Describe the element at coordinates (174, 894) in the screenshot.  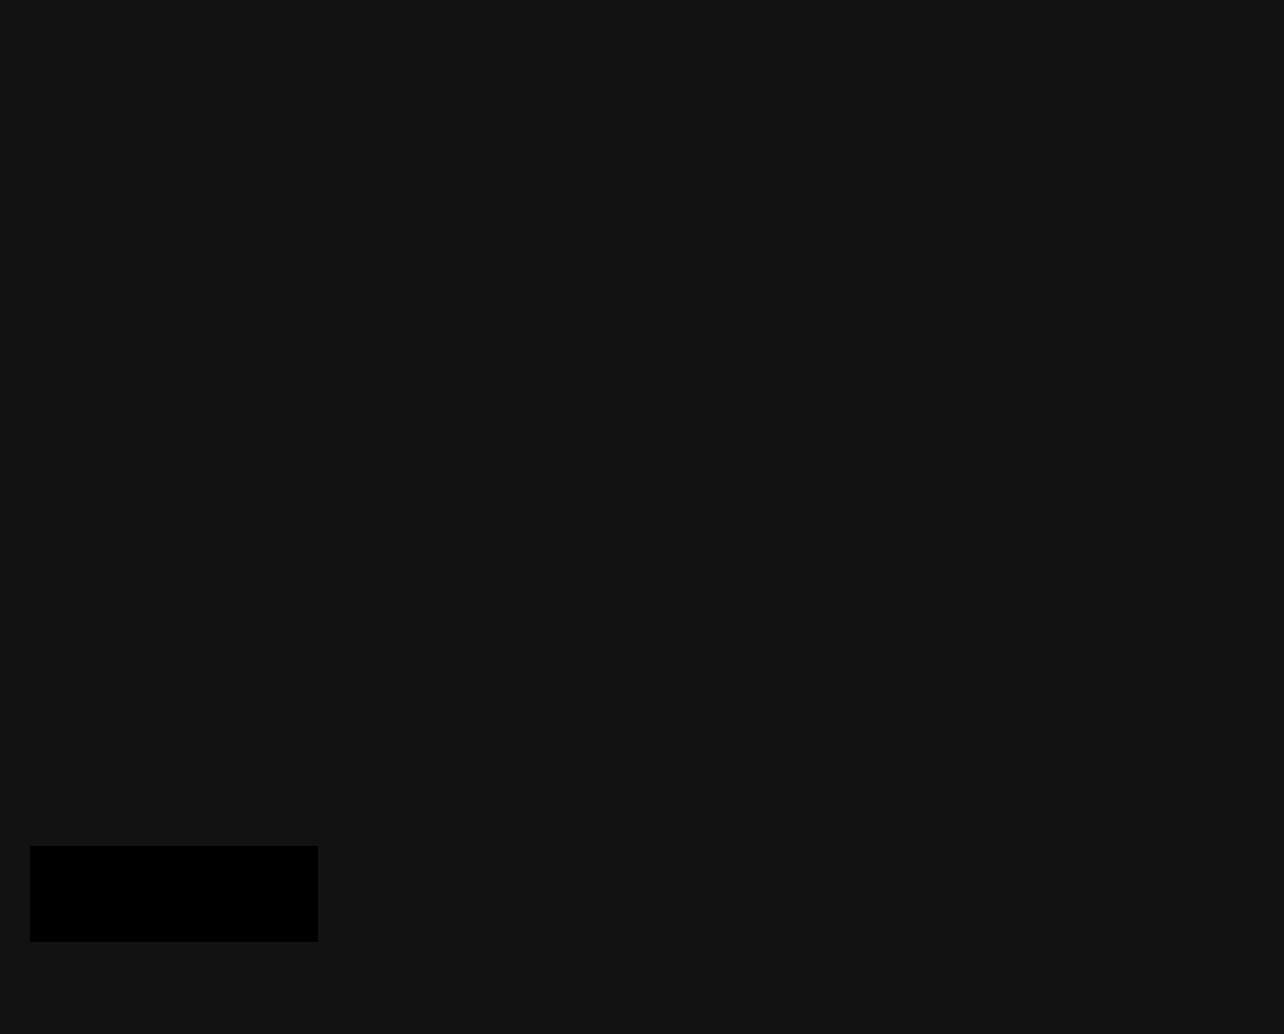
I see `redacted-box` at that location.